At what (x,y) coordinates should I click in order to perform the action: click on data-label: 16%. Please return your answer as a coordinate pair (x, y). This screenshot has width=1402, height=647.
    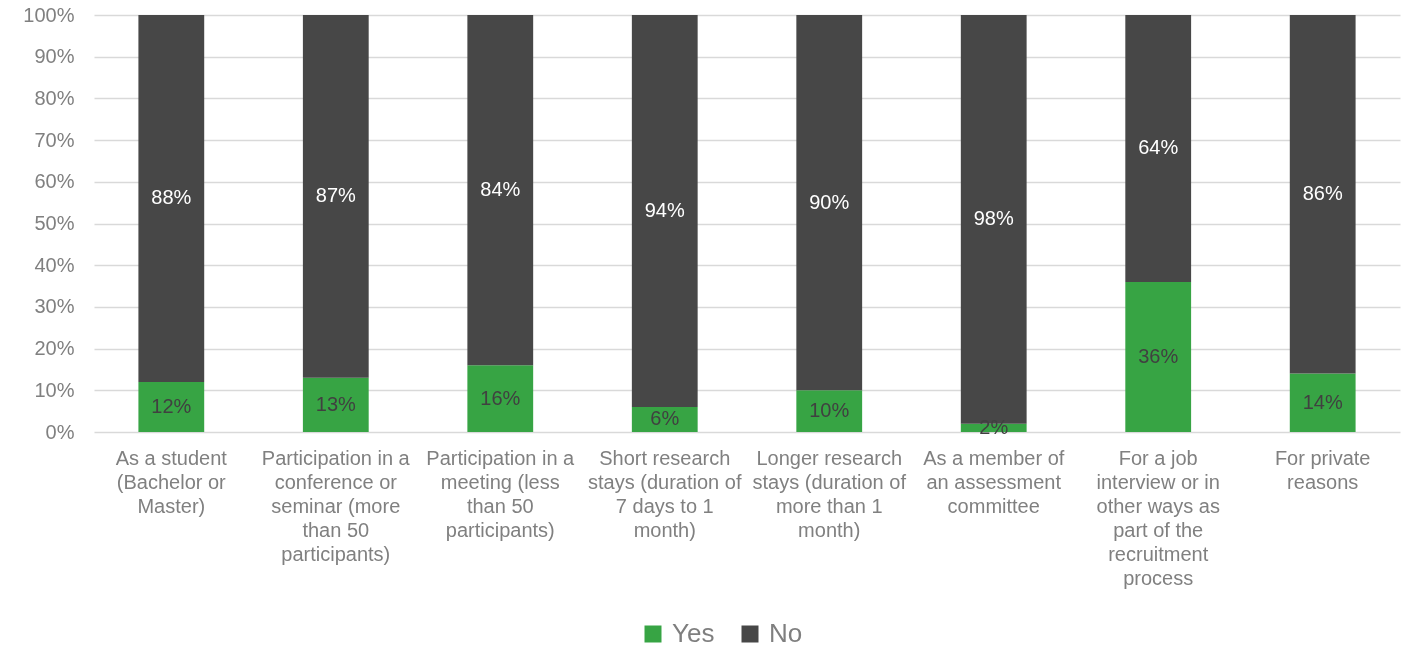
    Looking at the image, I should click on (500, 397).